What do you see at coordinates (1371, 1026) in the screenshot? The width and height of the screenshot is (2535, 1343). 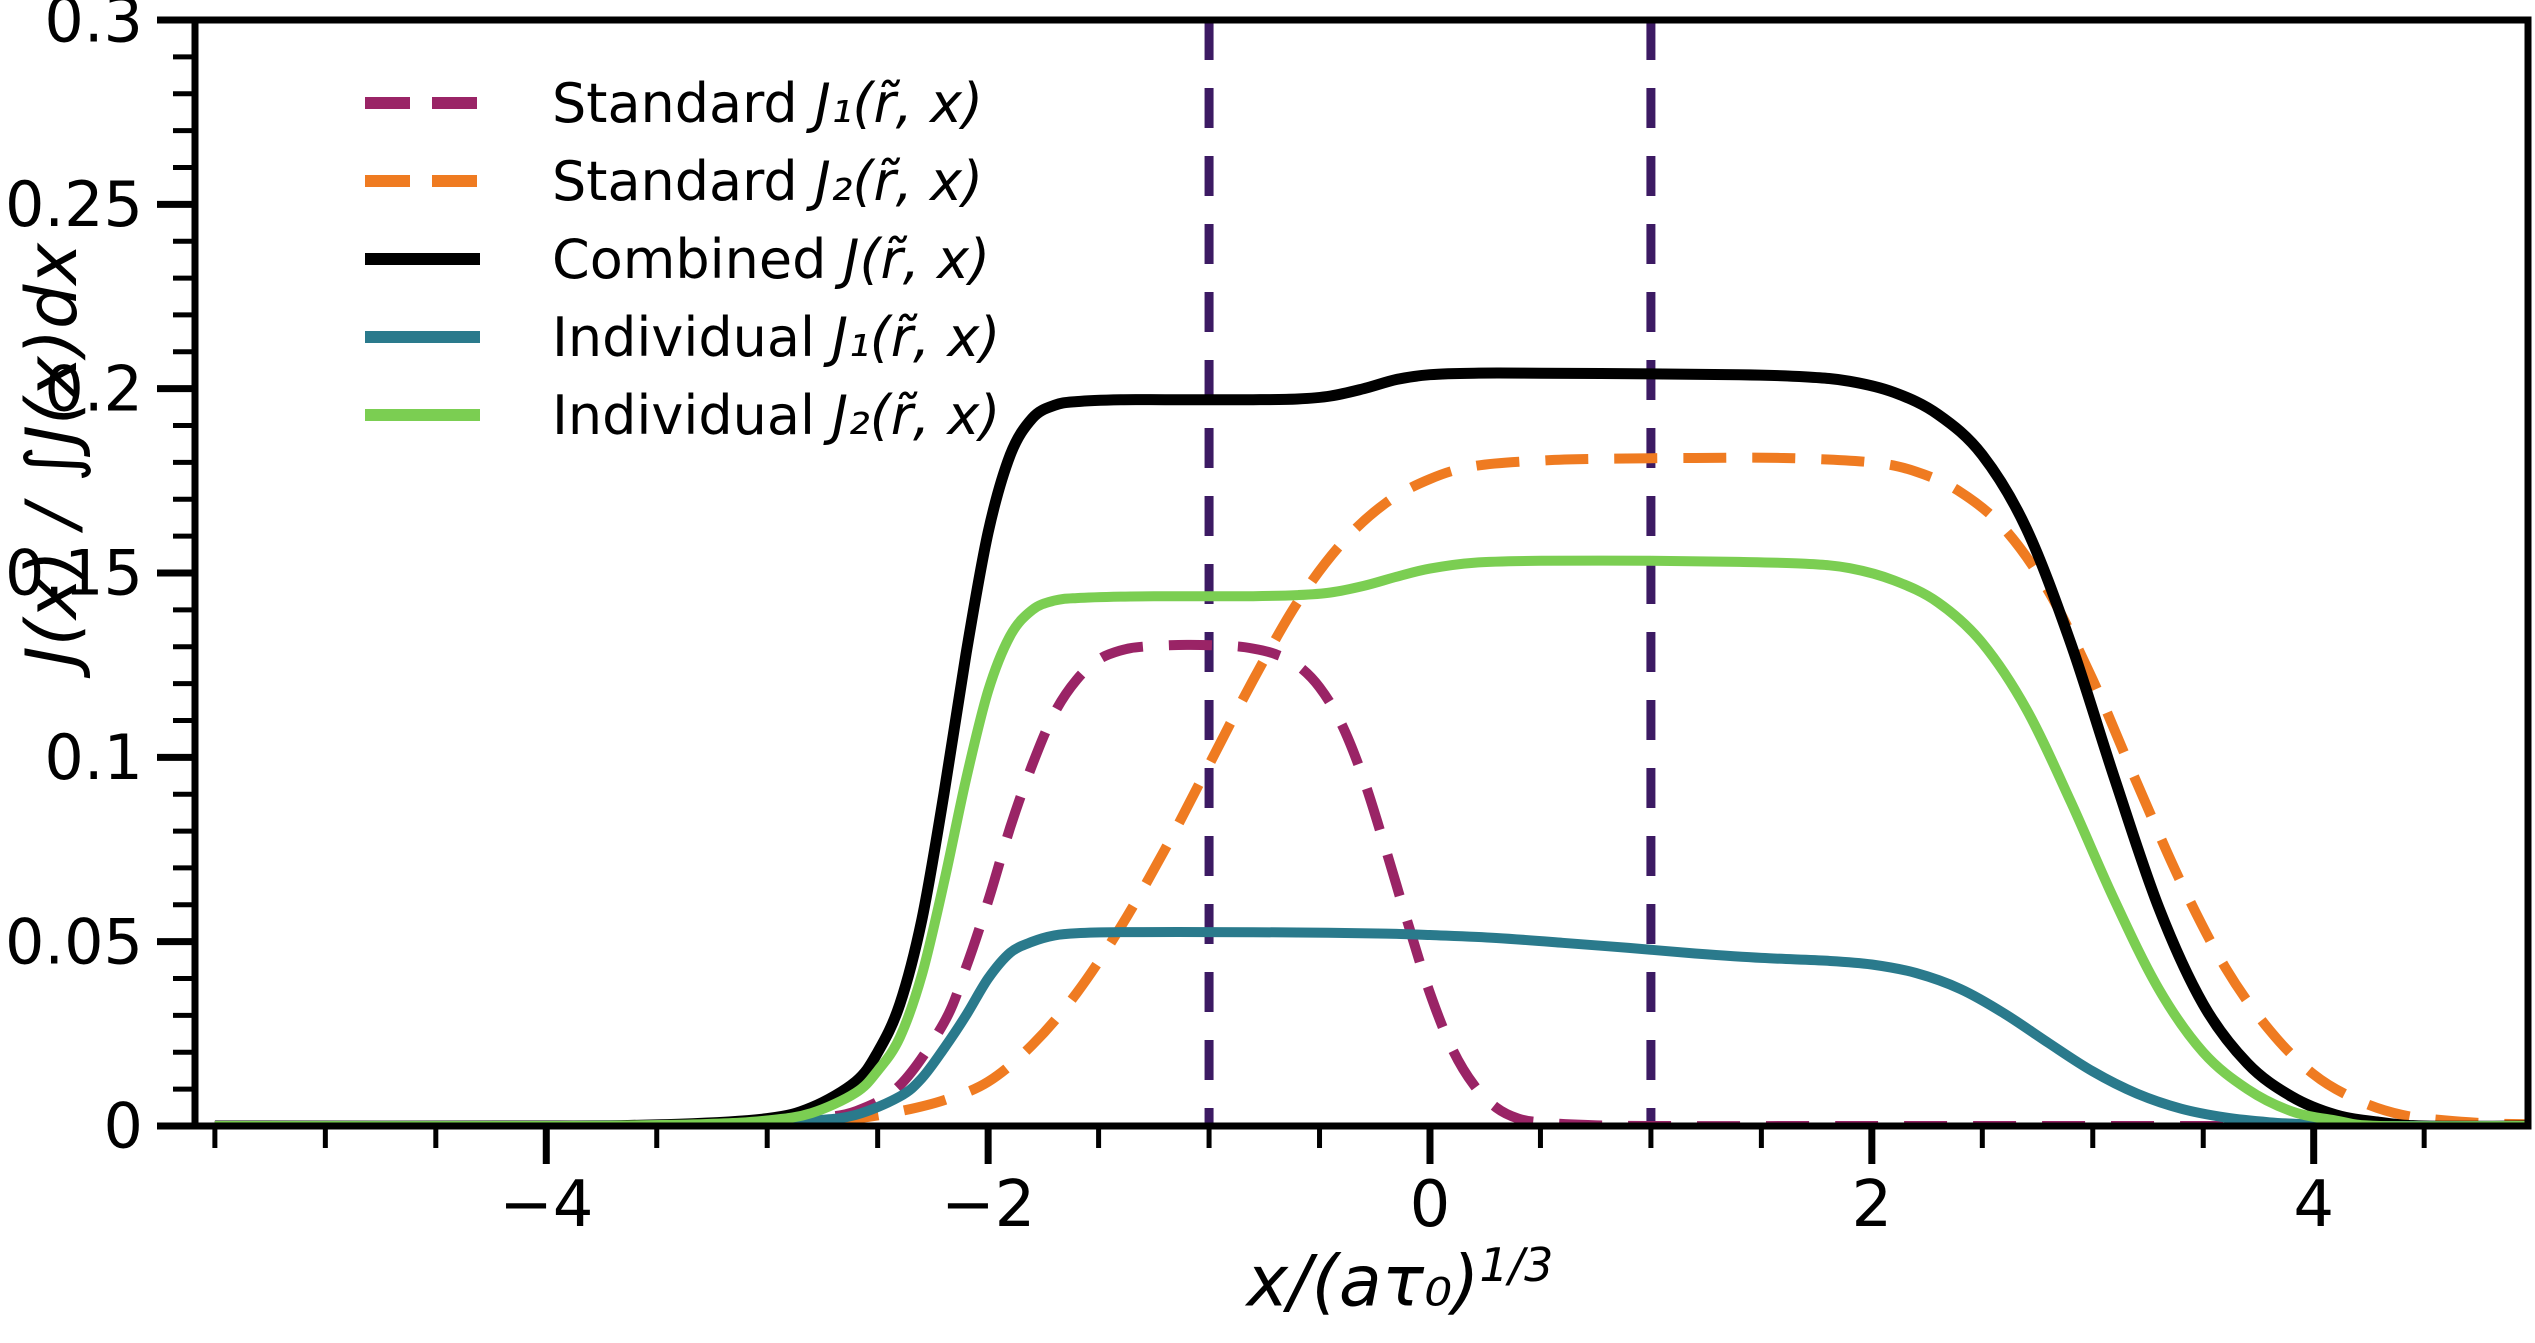 I see `series-curve` at bounding box center [1371, 1026].